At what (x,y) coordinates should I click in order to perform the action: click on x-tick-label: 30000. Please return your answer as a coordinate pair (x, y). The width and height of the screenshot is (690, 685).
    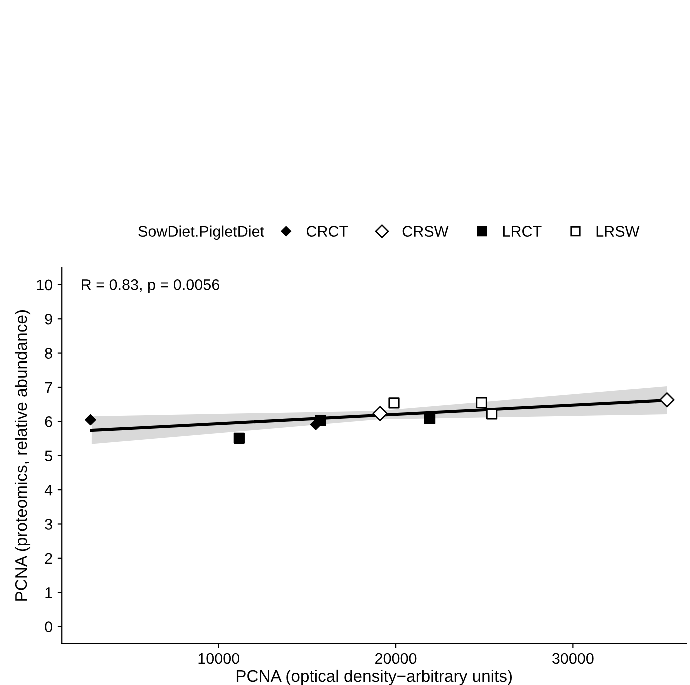
    Looking at the image, I should click on (573, 658).